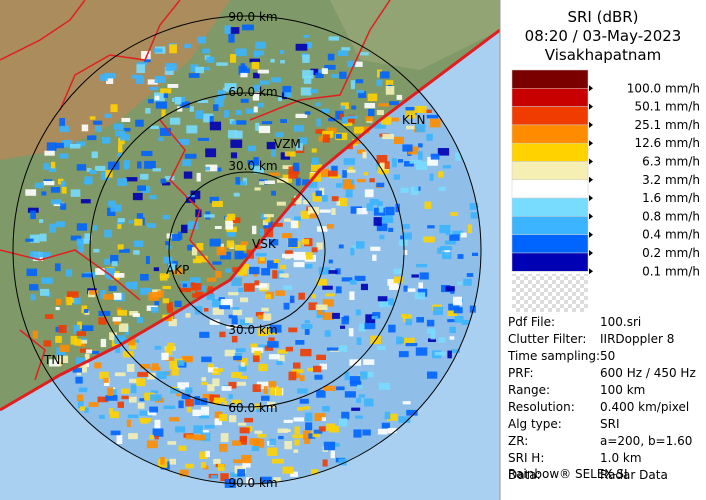 This screenshot has height=500, width=706. What do you see at coordinates (671, 162) in the screenshot?
I see `legend-label: 6.3 mm/h` at bounding box center [671, 162].